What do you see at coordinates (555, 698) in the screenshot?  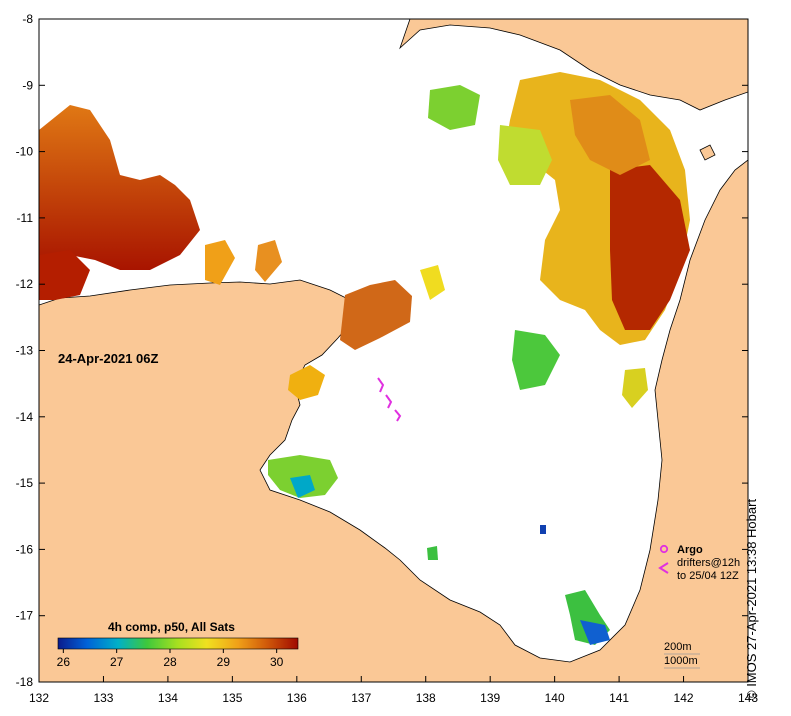 I see `x-tick-label: 140` at bounding box center [555, 698].